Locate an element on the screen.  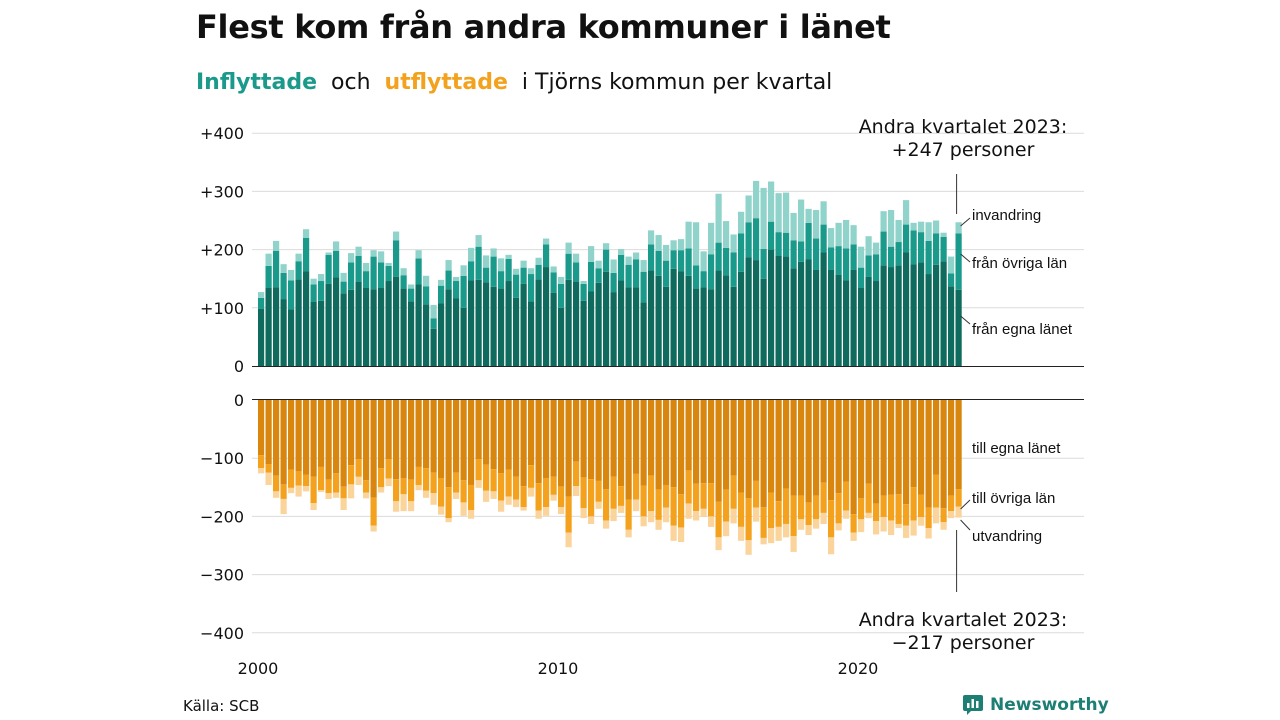
ytick-bottom: −100 is located at coordinates (222, 458).